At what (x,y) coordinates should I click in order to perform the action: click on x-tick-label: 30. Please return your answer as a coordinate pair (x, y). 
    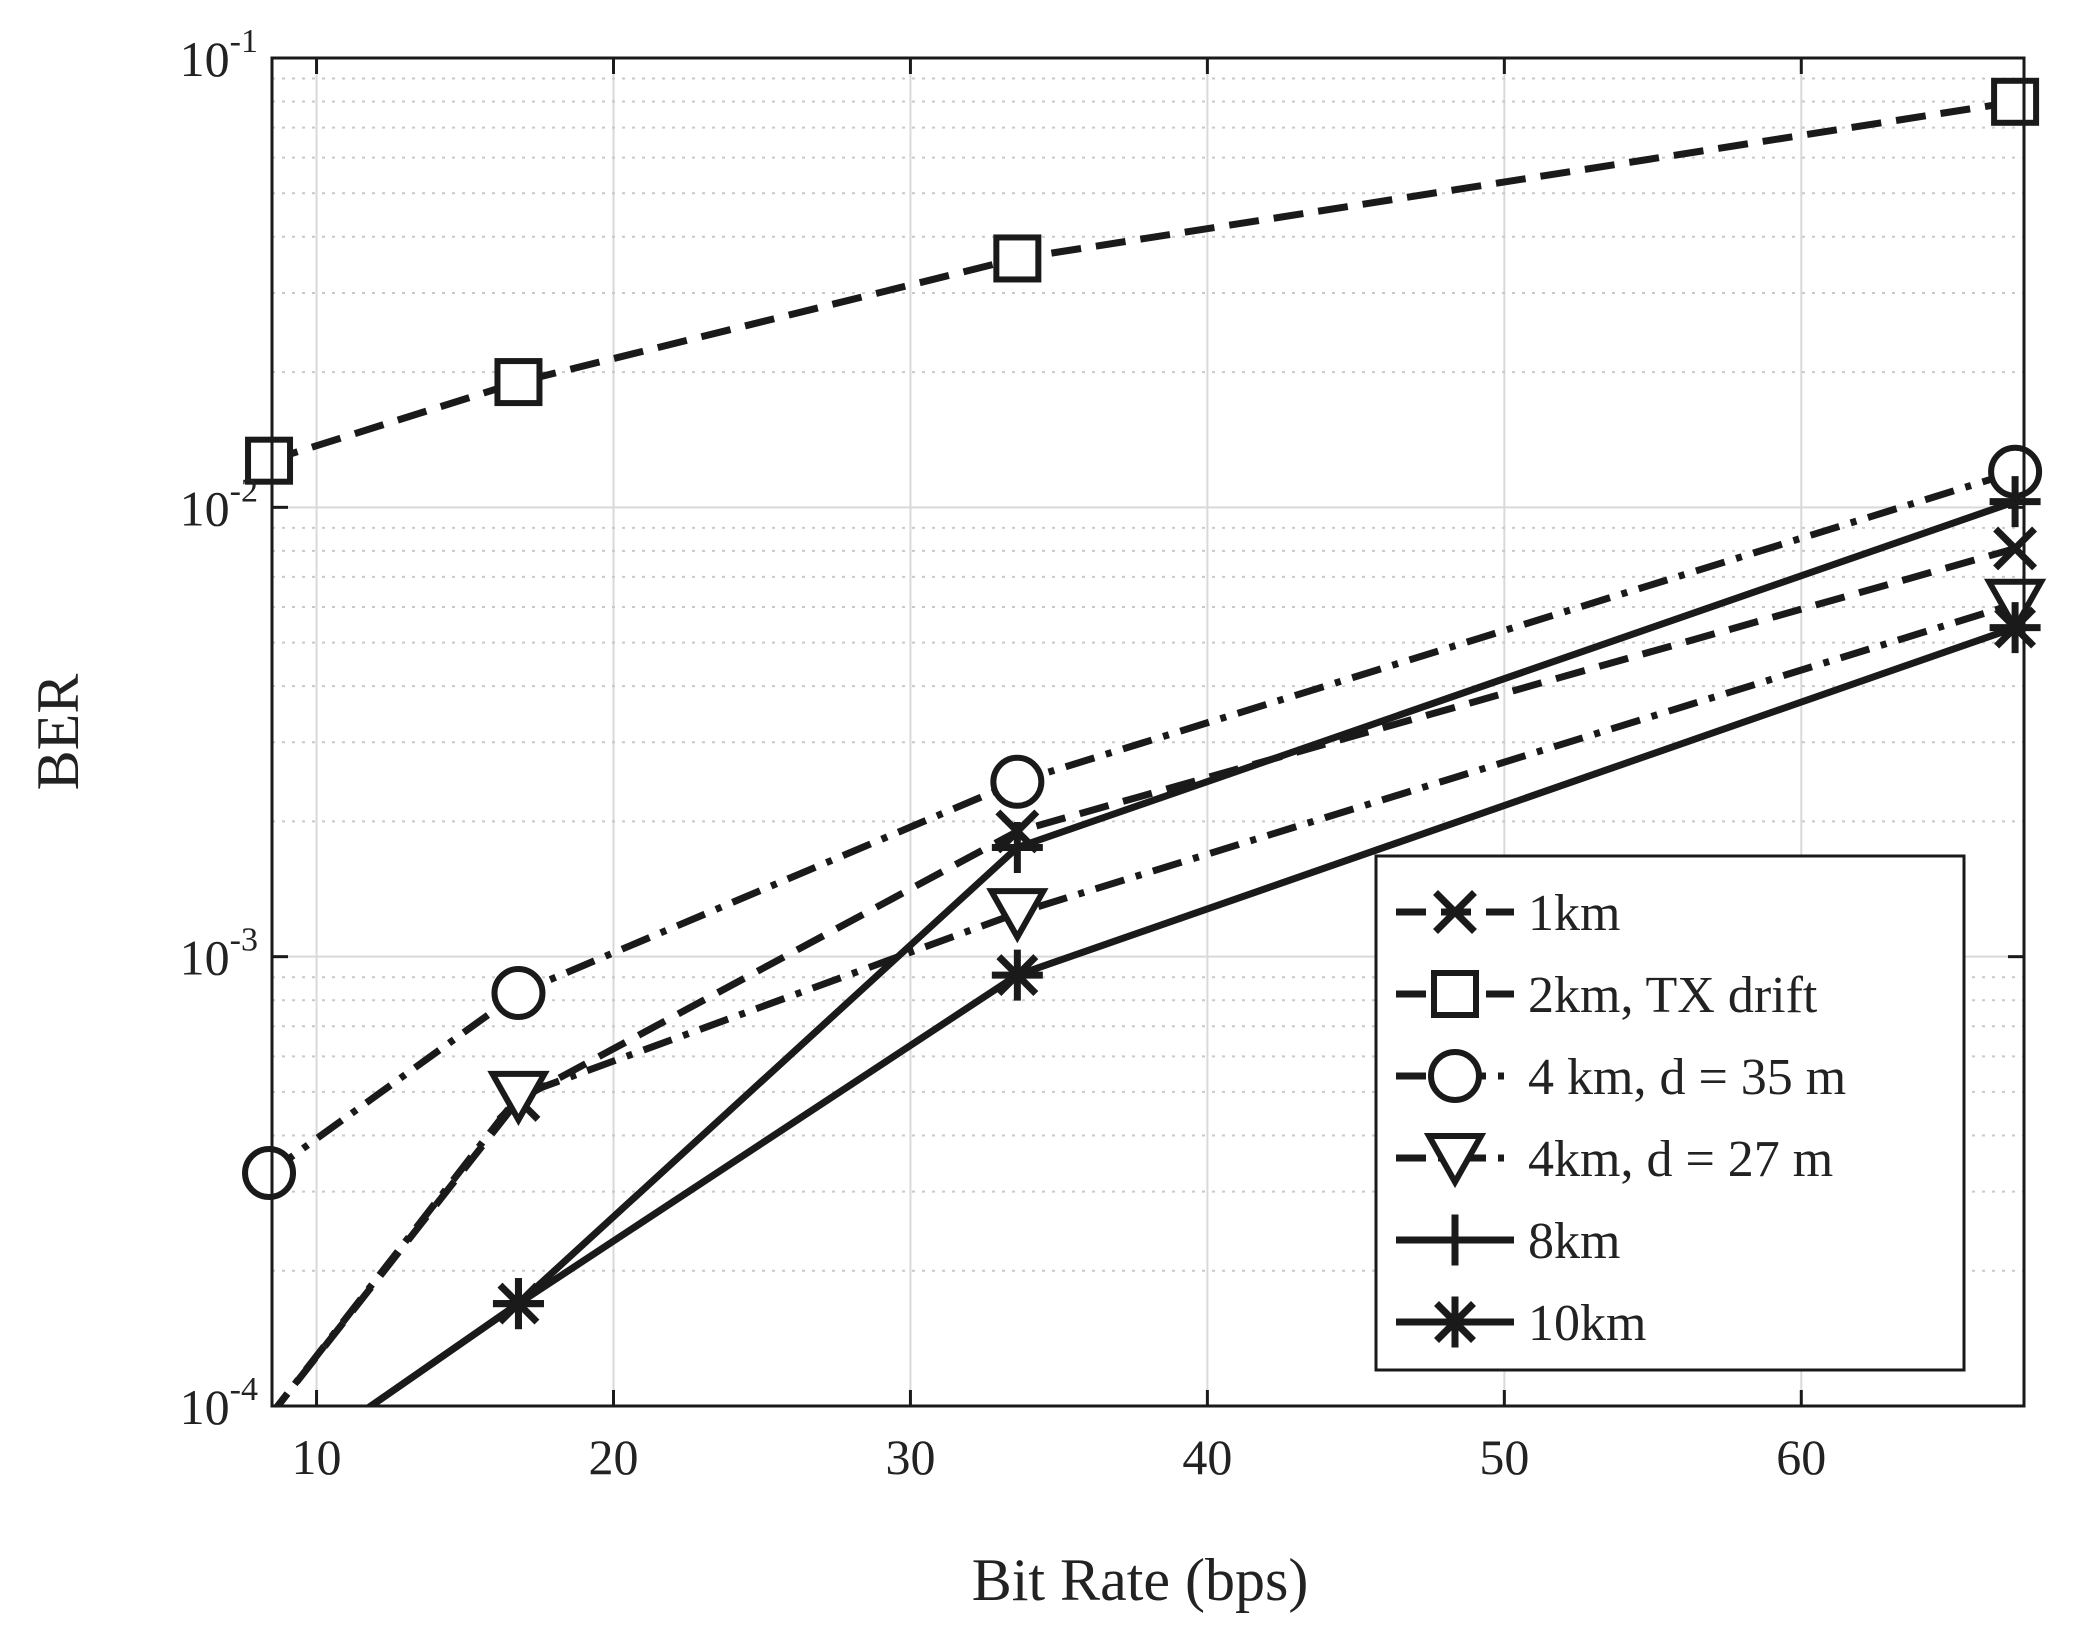
    Looking at the image, I should click on (910, 1457).